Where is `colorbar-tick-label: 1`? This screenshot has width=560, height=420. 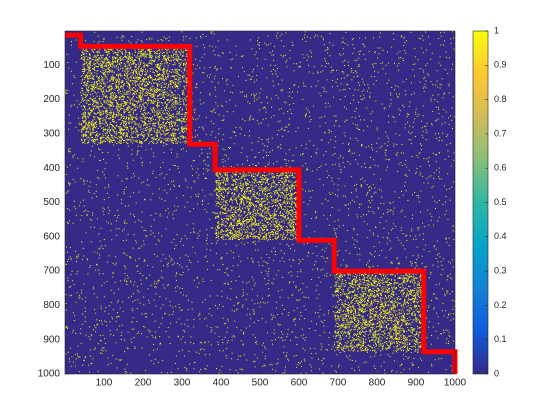 colorbar-tick-label: 1 is located at coordinates (496, 30).